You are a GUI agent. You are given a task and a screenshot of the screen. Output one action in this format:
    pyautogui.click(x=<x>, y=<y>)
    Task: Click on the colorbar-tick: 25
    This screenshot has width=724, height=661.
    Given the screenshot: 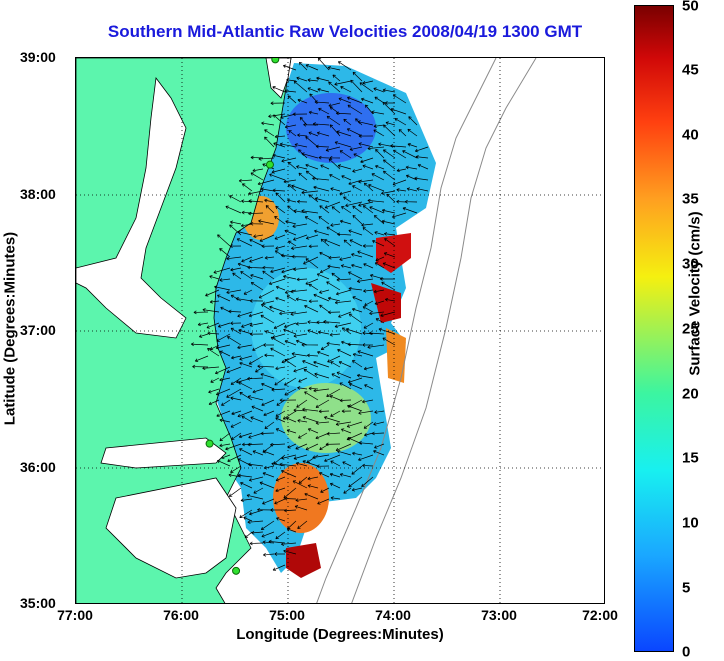 What is the action you would take?
    pyautogui.click(x=690, y=329)
    